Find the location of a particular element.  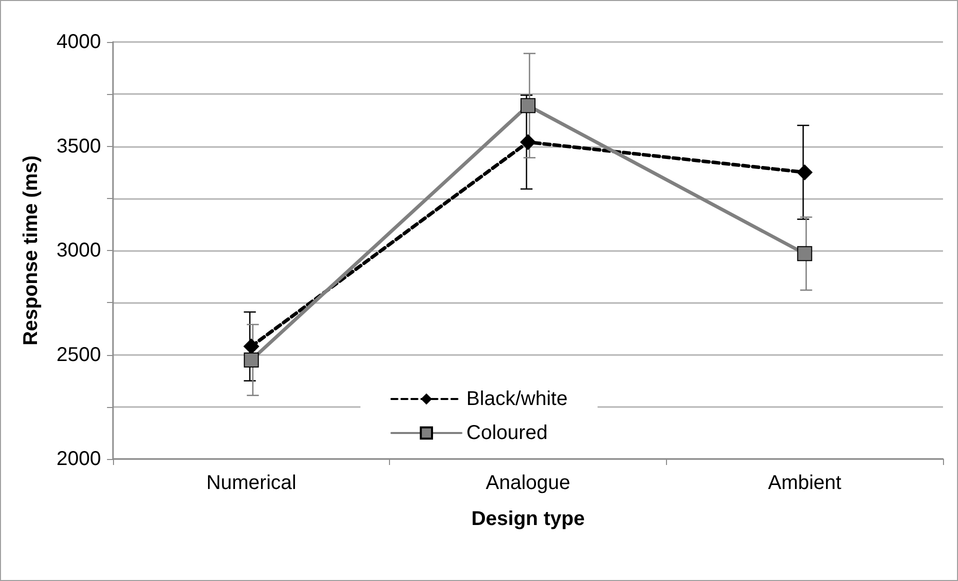

y-axis-title: Response time (ms) is located at coordinates (31, 250).